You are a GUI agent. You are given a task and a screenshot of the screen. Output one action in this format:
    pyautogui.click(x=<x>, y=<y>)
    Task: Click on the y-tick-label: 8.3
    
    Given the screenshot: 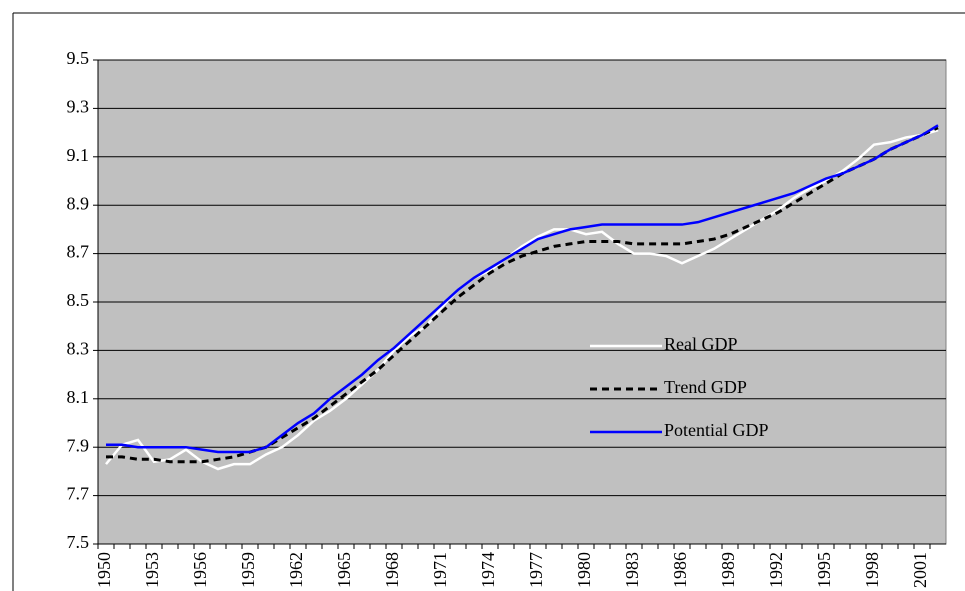 What is the action you would take?
    pyautogui.click(x=78, y=349)
    